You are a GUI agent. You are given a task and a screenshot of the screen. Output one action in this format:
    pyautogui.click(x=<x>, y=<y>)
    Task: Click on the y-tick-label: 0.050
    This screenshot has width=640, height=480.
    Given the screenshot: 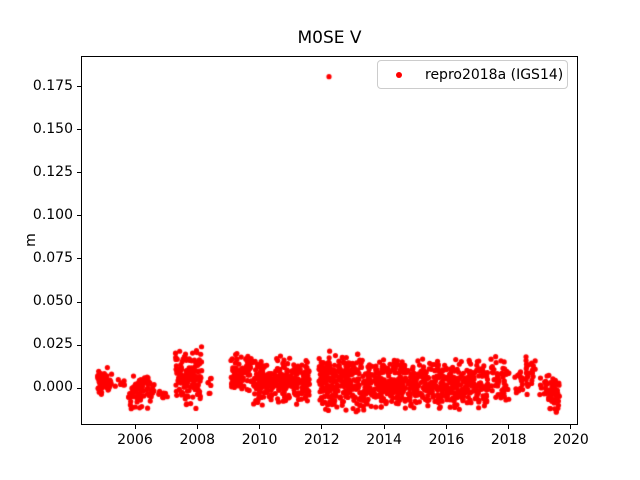 What is the action you would take?
    pyautogui.click(x=52, y=301)
    